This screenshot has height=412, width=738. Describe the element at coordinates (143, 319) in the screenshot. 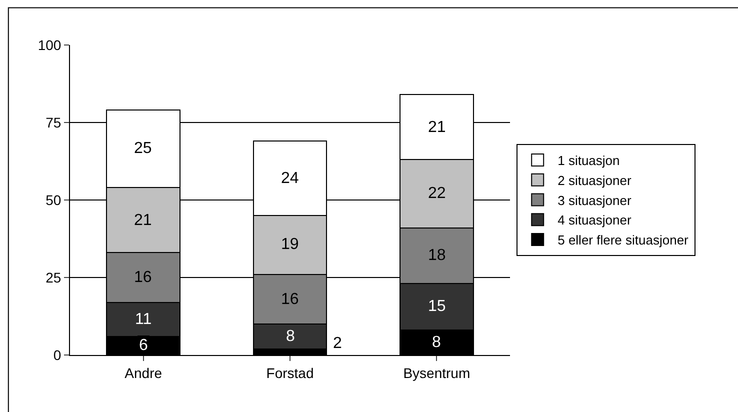

I see `data-label: 11` at that location.